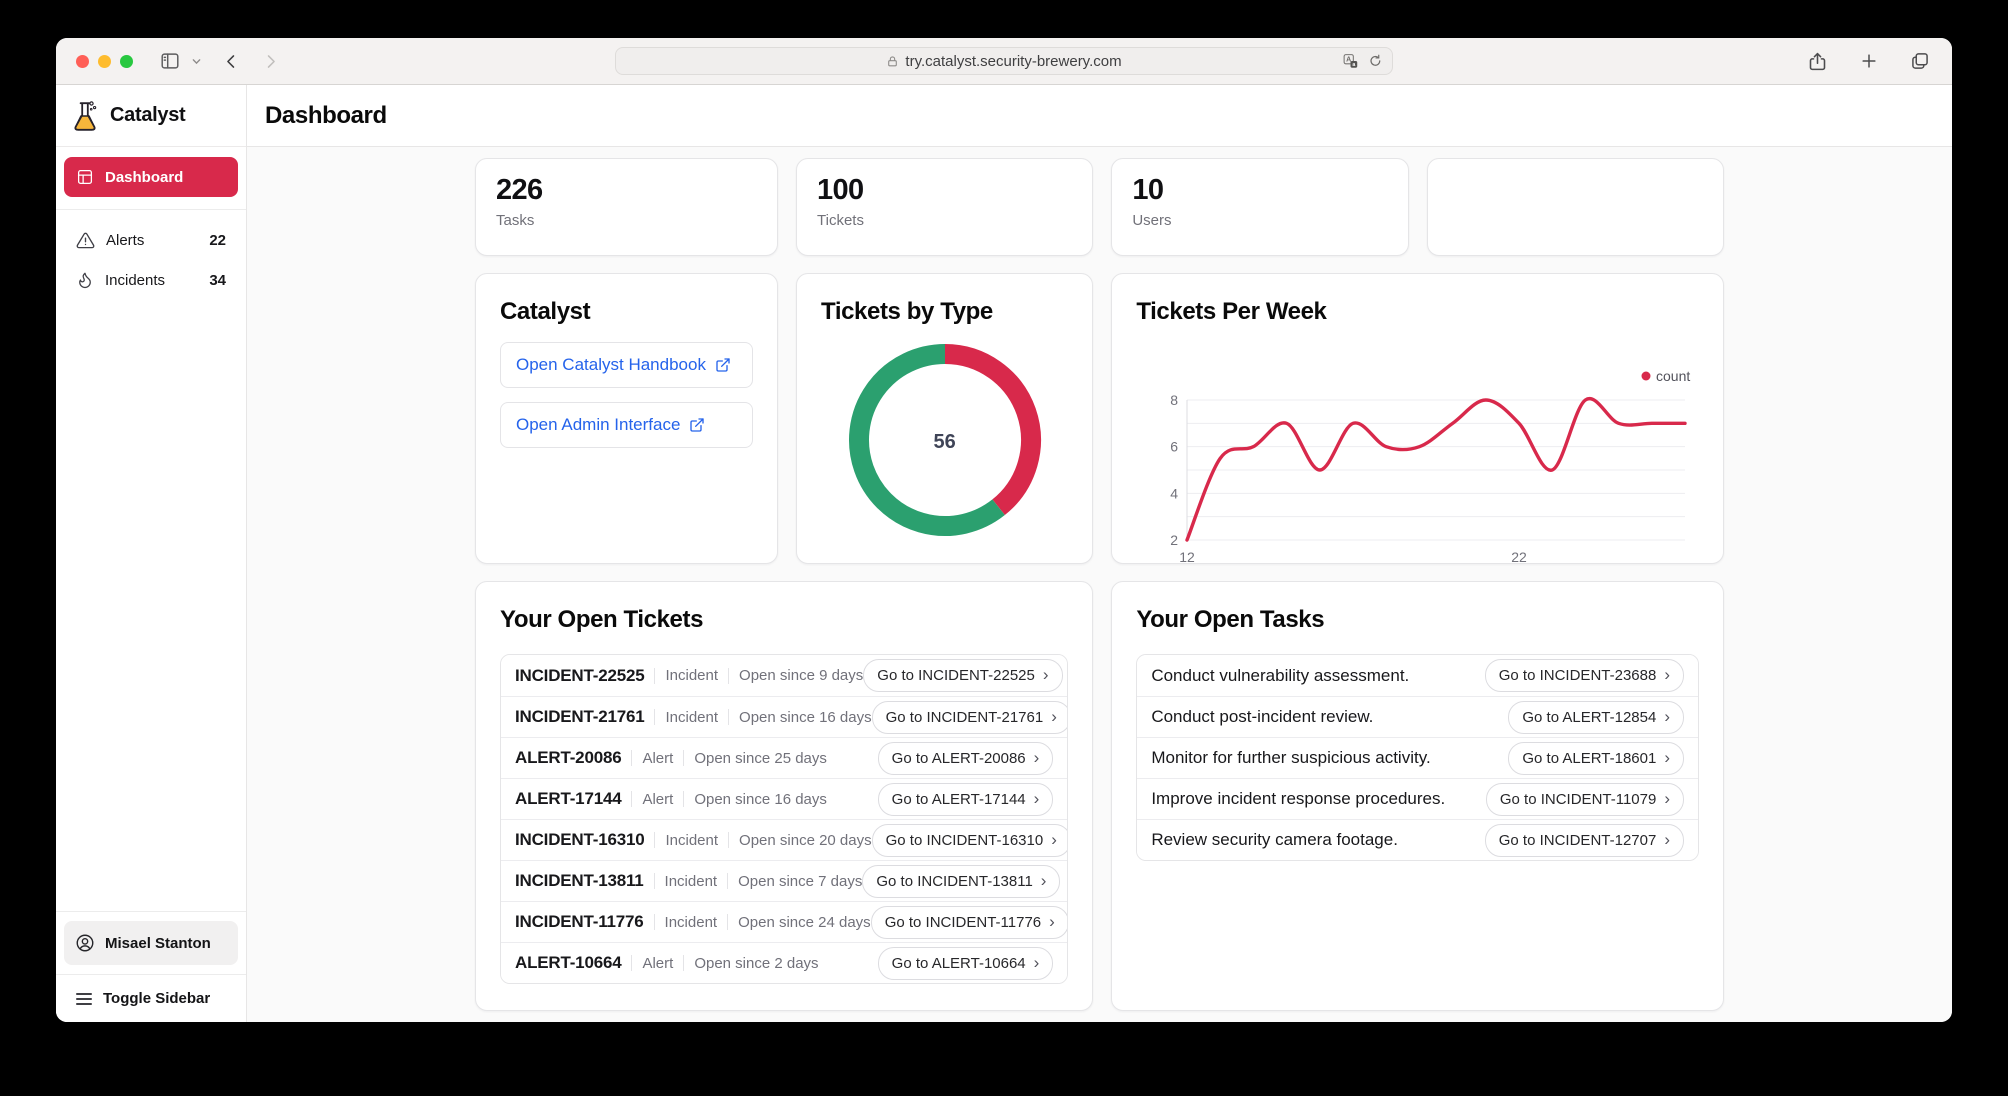 This screenshot has width=2008, height=1096. I want to click on back-button, so click(231, 61).